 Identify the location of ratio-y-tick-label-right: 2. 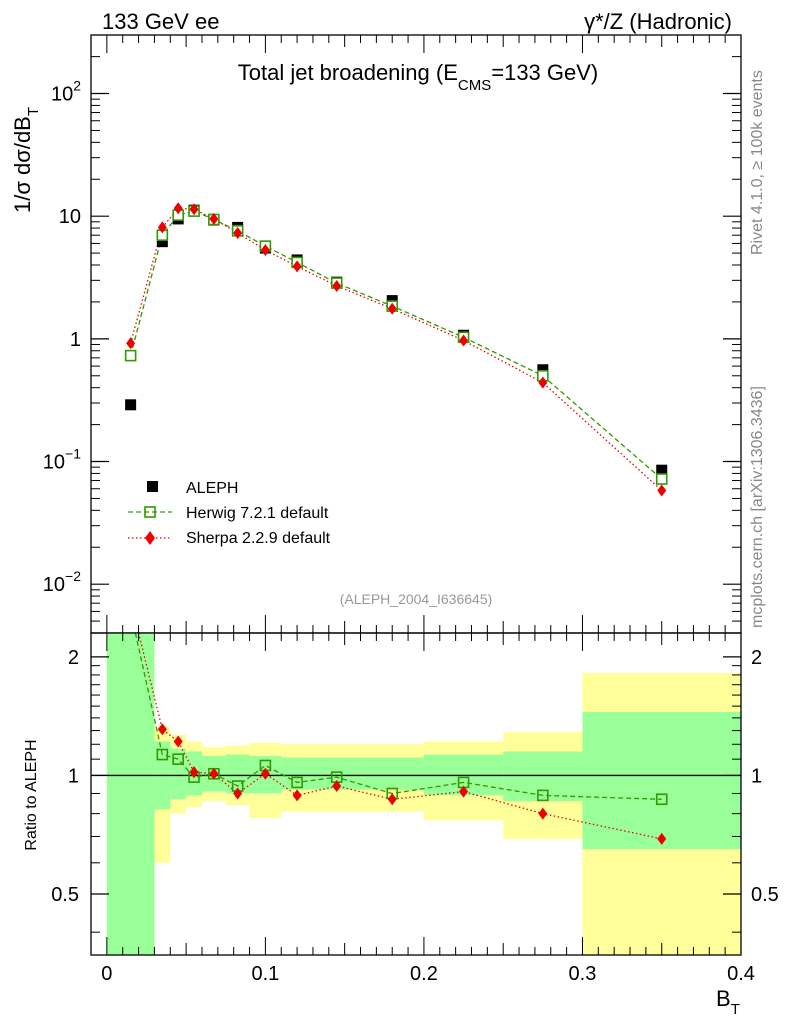
(756, 658).